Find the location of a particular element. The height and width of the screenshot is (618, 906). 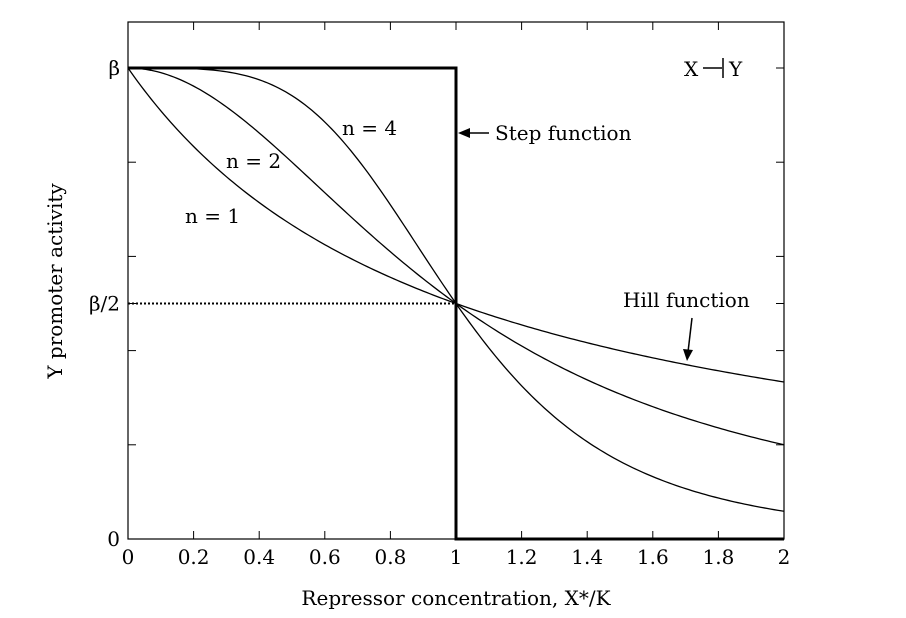

x-axis-title: Repressor concentration, X*/K is located at coordinates (456, 598).